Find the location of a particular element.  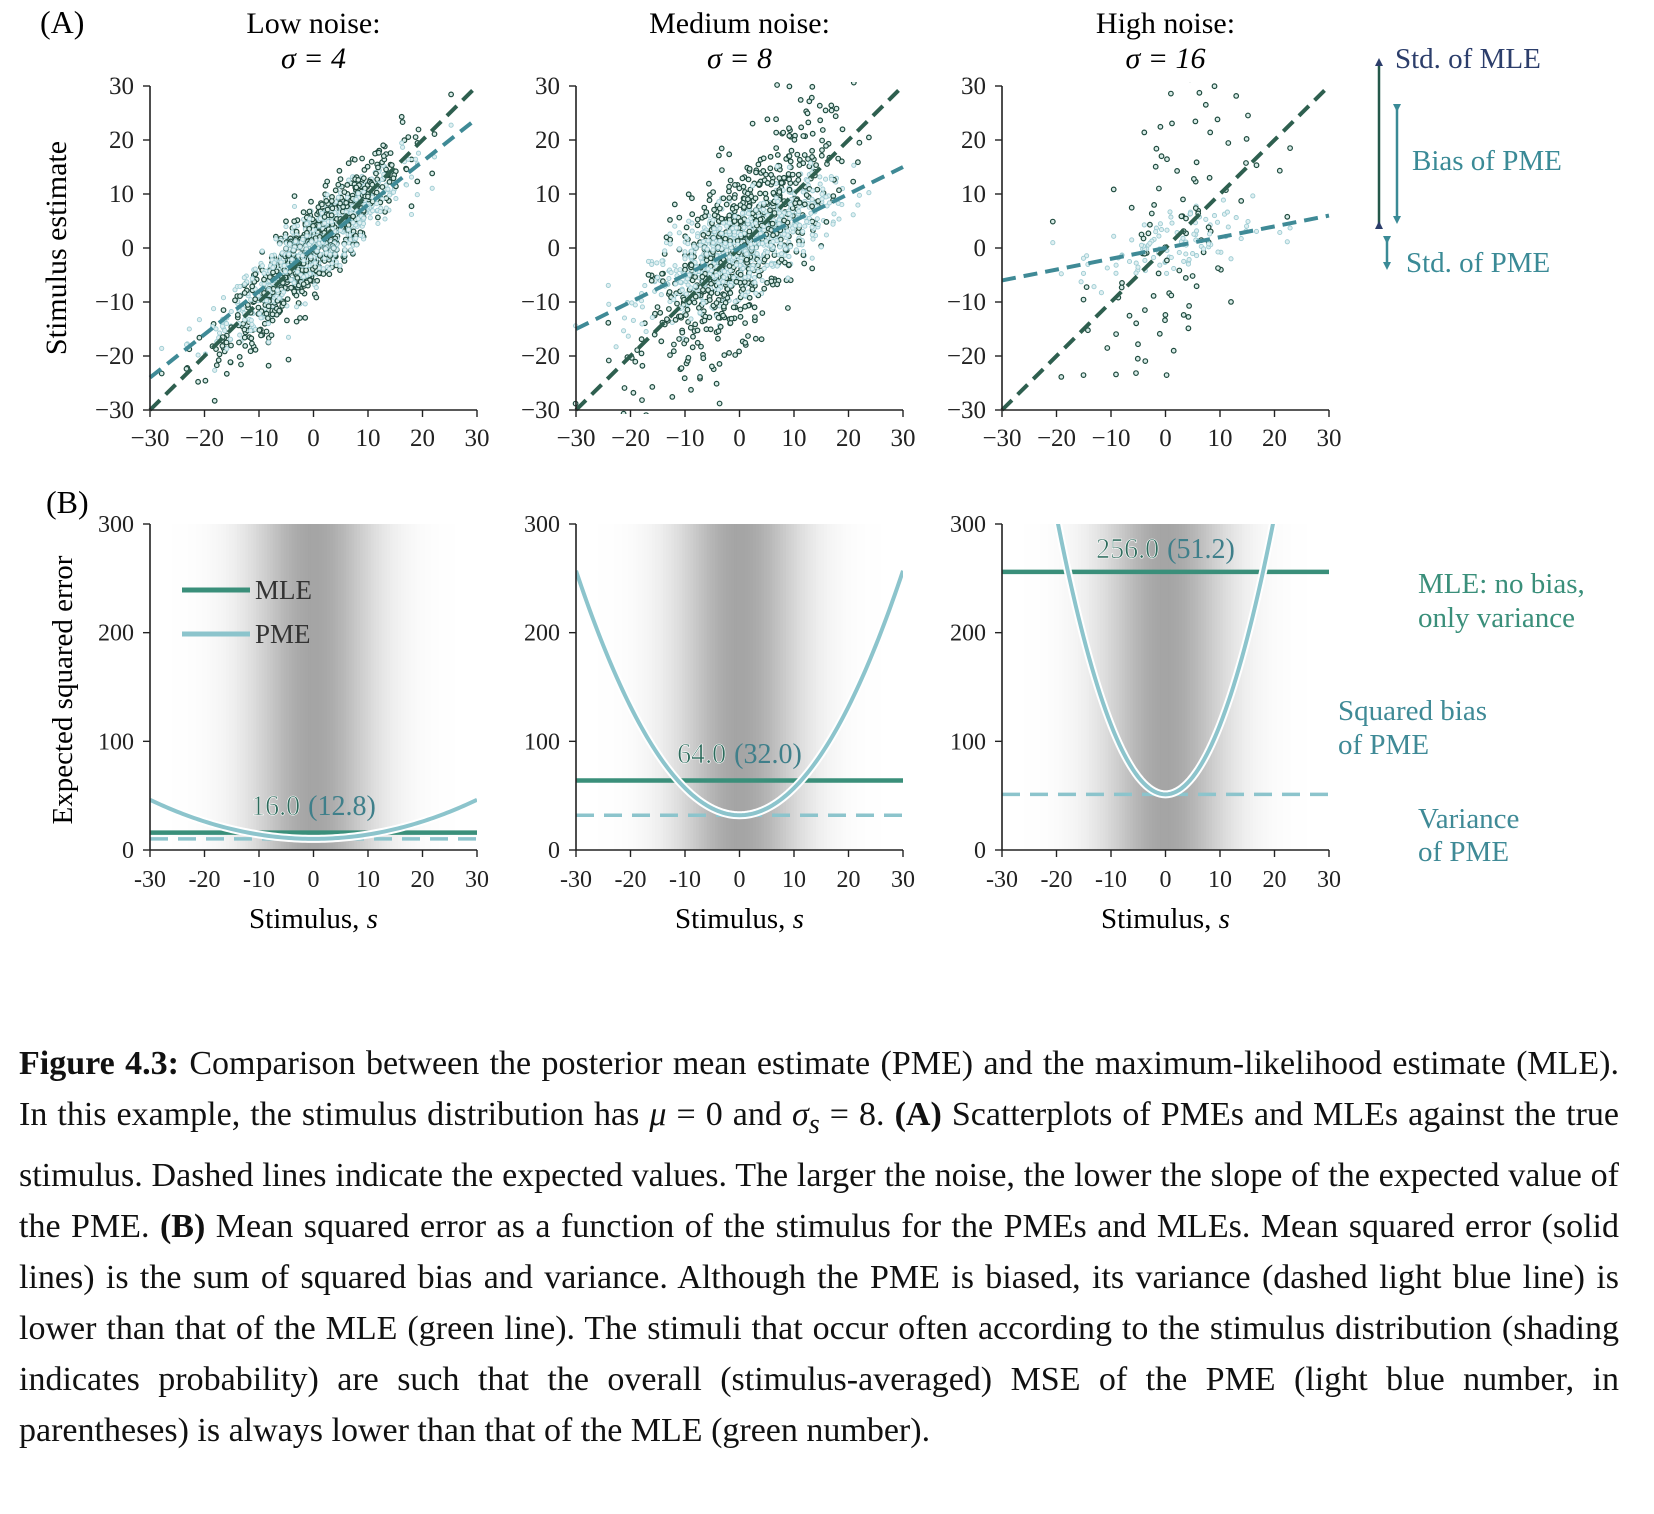

x-label-var: s is located at coordinates (798, 919).